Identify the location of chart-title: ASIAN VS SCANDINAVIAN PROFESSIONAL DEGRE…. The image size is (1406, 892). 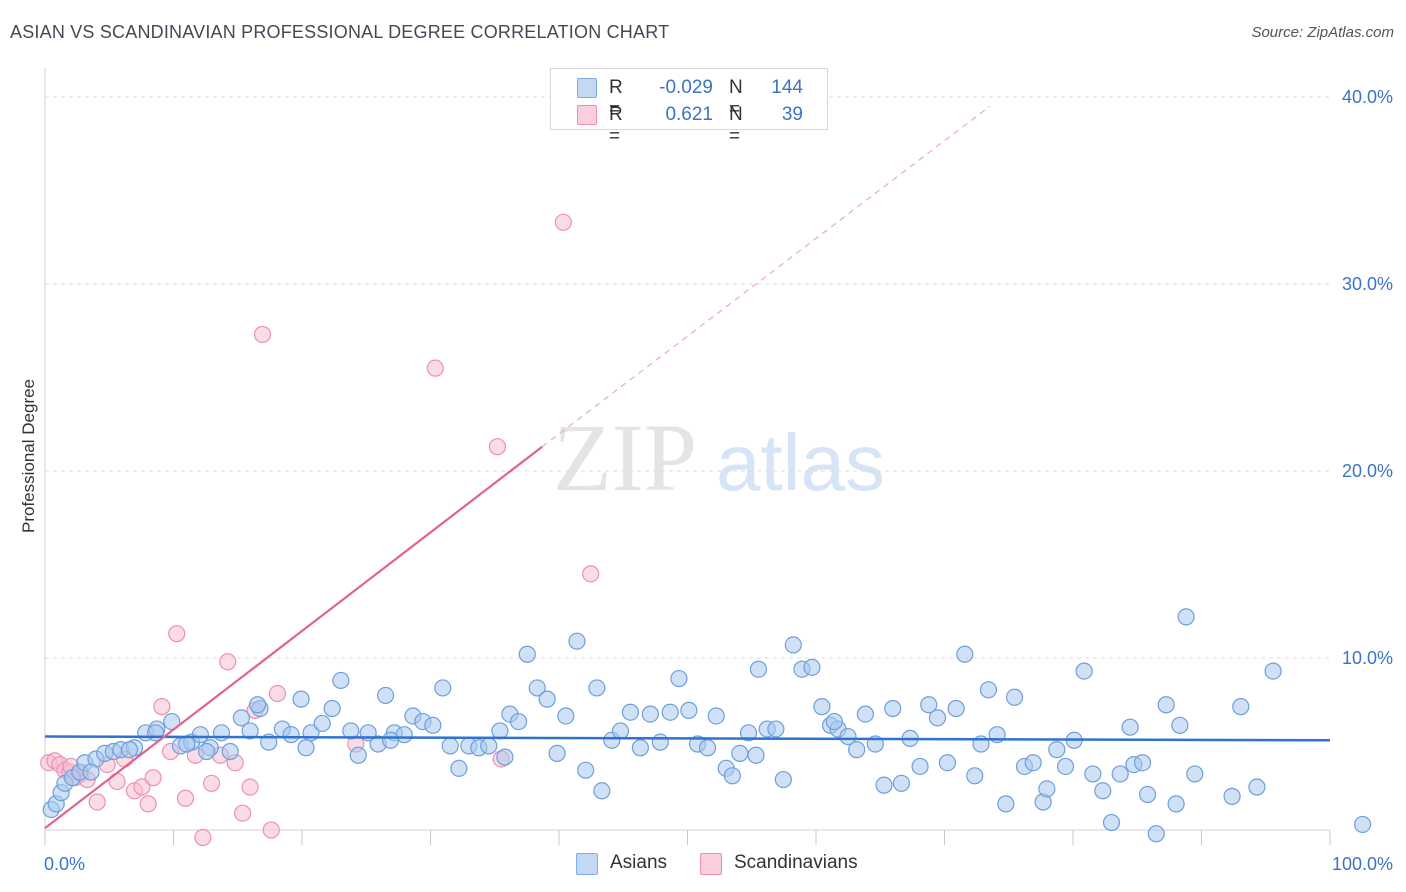
(340, 32).